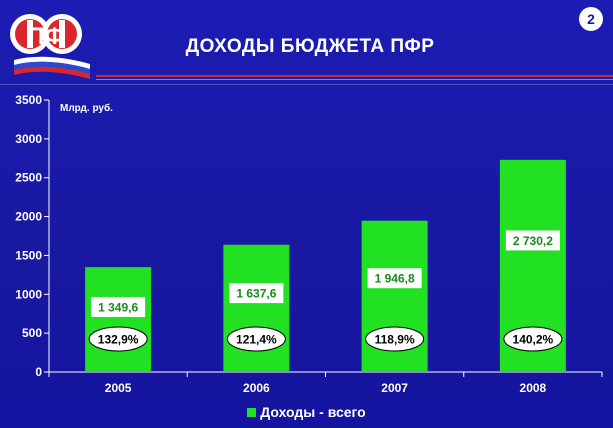 This screenshot has height=428, width=613. Describe the element at coordinates (533, 388) in the screenshot. I see `x-tick-label: 2008` at that location.